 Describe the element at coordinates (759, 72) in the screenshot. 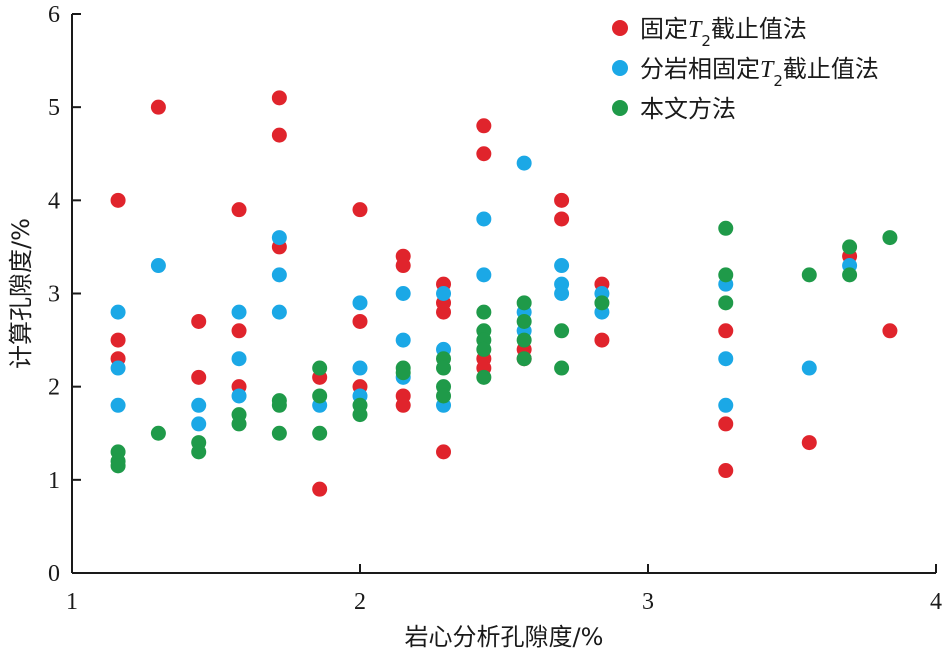

I see `legend-label: 分岩相固定T2截止值法` at that location.